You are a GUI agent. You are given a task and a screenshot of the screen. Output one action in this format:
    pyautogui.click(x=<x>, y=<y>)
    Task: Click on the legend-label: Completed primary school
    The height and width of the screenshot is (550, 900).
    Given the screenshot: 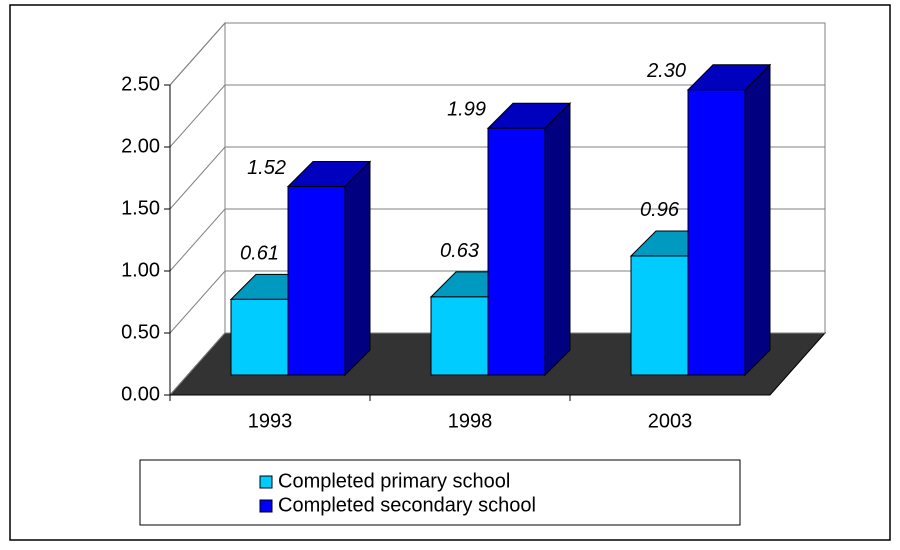 What is the action you would take?
    pyautogui.click(x=394, y=481)
    